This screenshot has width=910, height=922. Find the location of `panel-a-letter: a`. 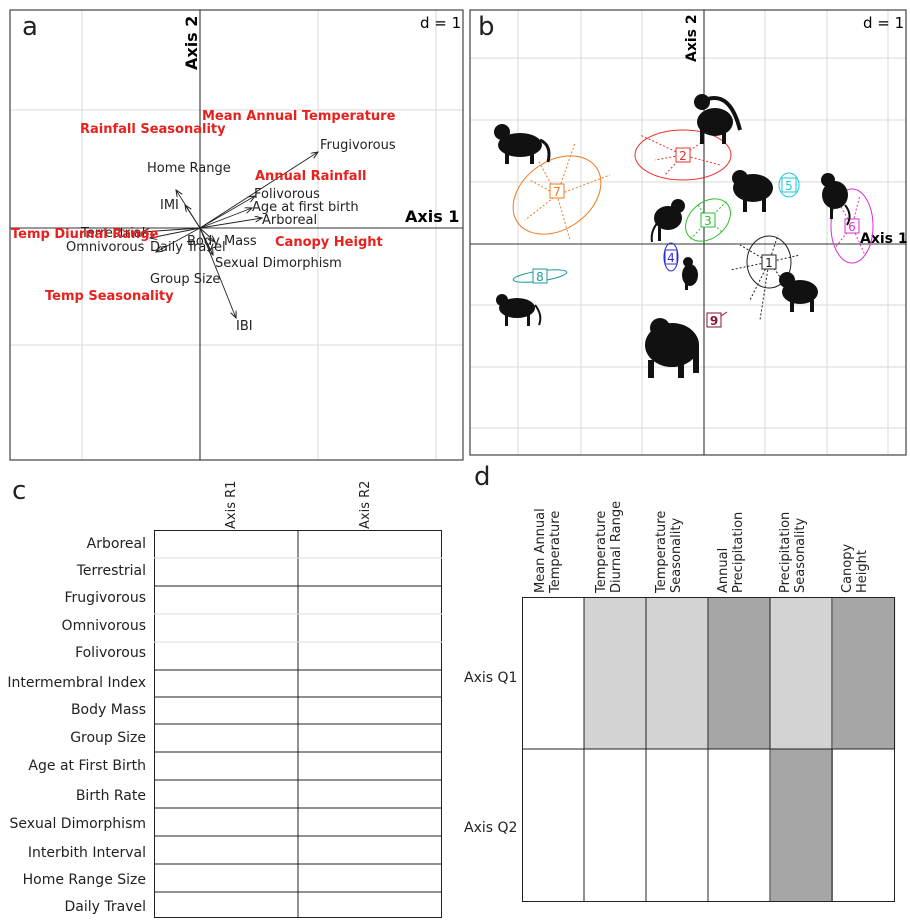

panel-a-letter: a is located at coordinates (30, 27).